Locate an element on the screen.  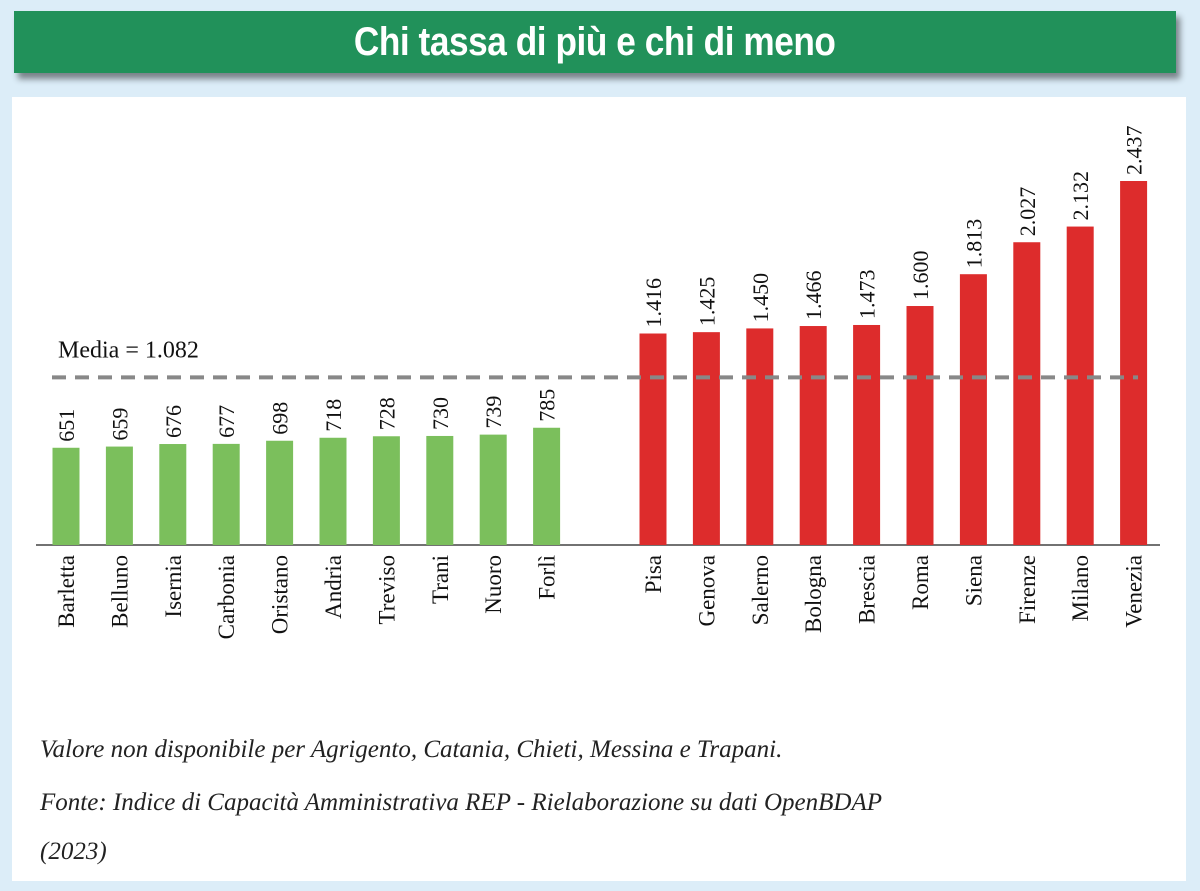
bar-genova is located at coordinates (706, 438).